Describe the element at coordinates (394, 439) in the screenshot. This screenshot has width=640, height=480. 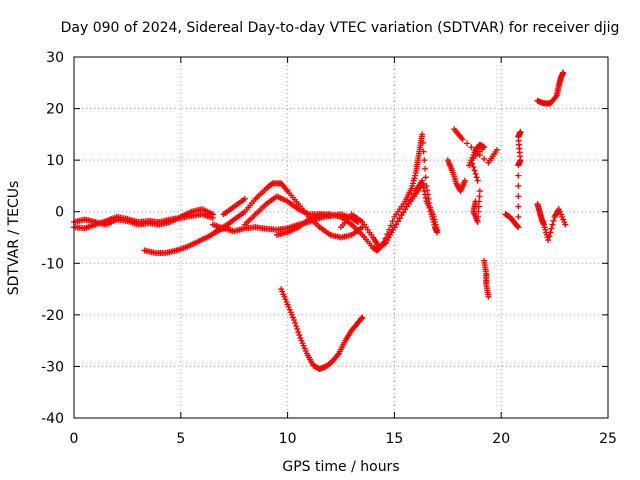
I see `x-tick-label: 15` at that location.